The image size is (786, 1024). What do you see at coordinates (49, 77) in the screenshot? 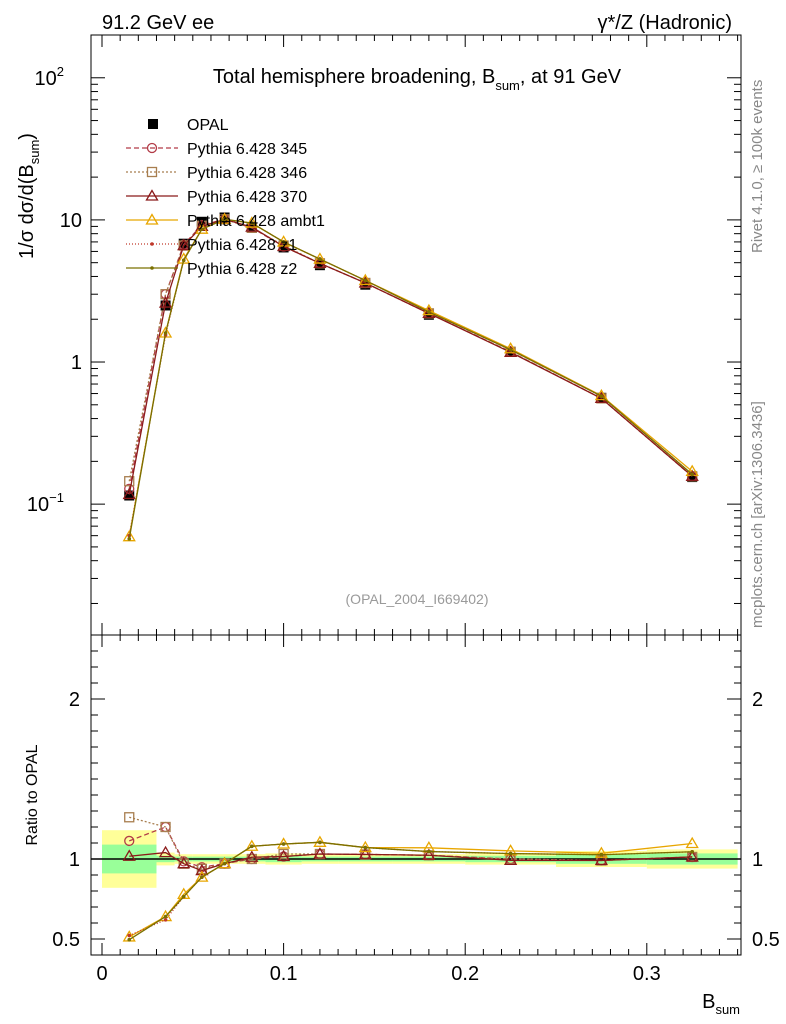
I see `y-tick-label: 10²` at bounding box center [49, 77].